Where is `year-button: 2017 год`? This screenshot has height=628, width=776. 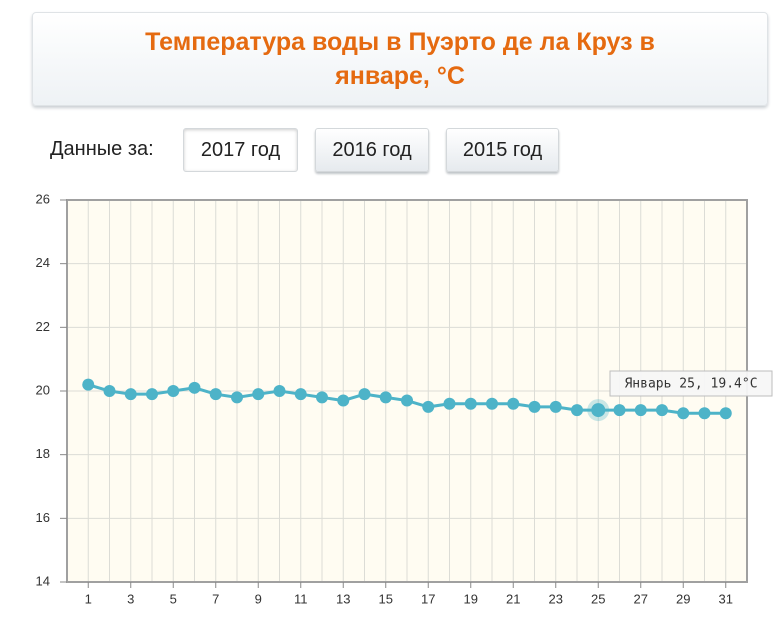
year-button: 2017 год is located at coordinates (240, 150).